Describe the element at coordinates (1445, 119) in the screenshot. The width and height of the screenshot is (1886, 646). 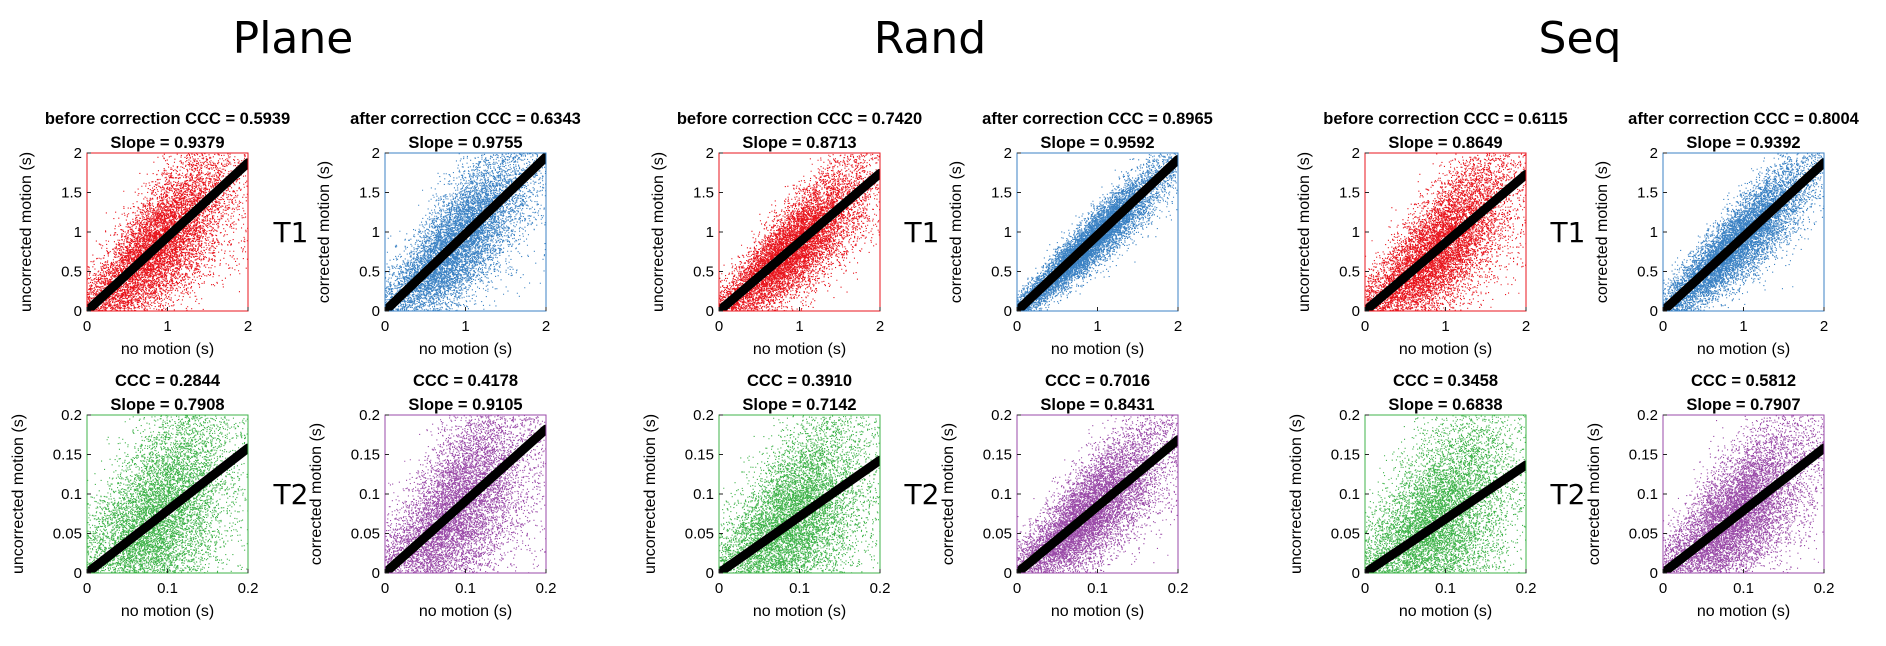
I see `panel-title-ccc: before correction CCC = 0.6115` at that location.